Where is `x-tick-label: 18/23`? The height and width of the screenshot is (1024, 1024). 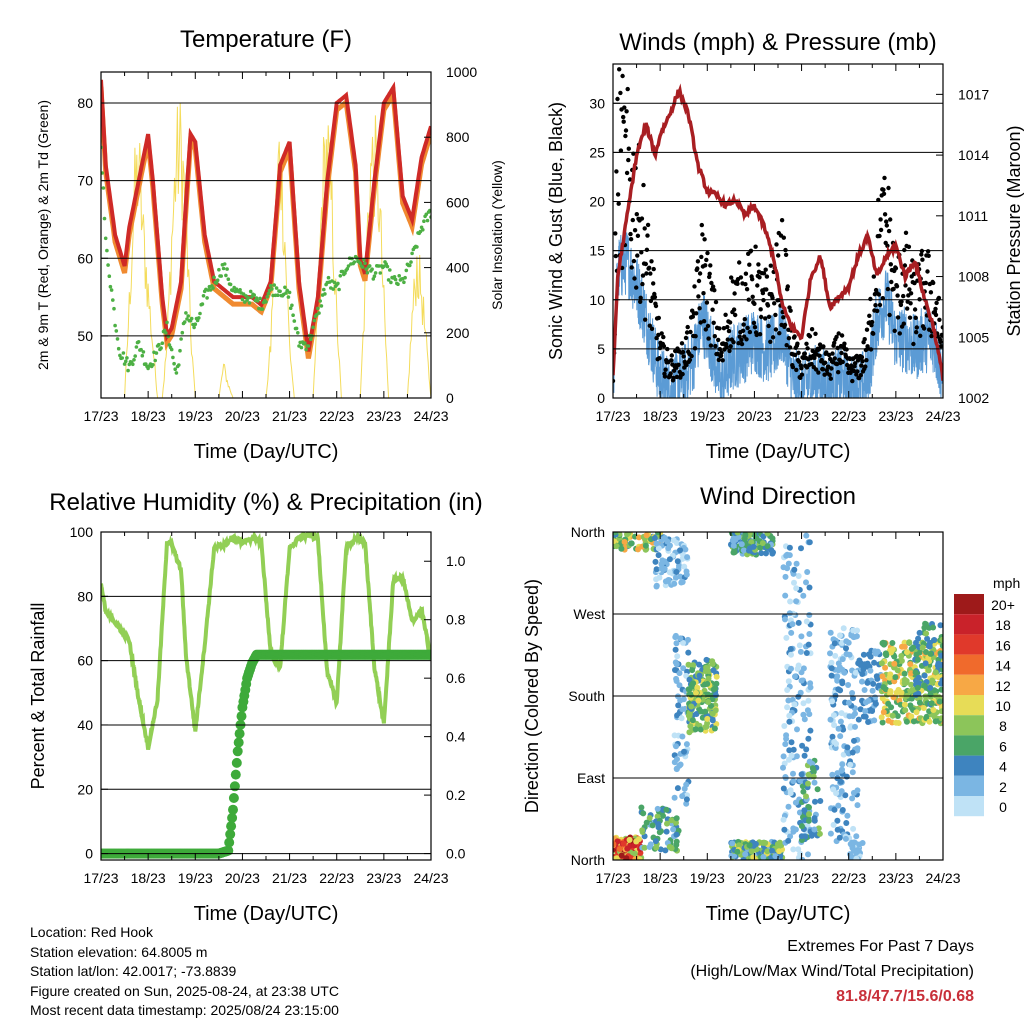
x-tick-label: 18/23 is located at coordinates (660, 416).